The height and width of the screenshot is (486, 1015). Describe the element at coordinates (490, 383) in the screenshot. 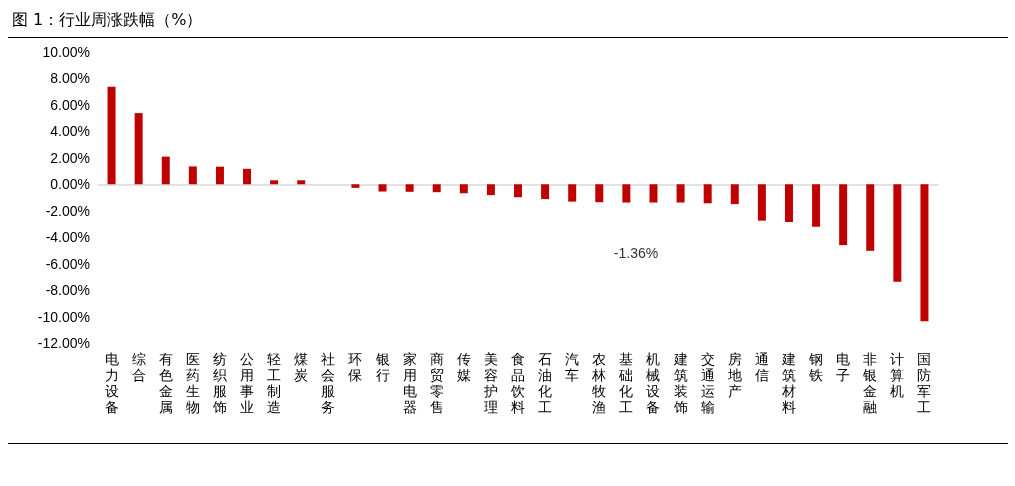

I see `x-tick-label: 美容护理` at that location.